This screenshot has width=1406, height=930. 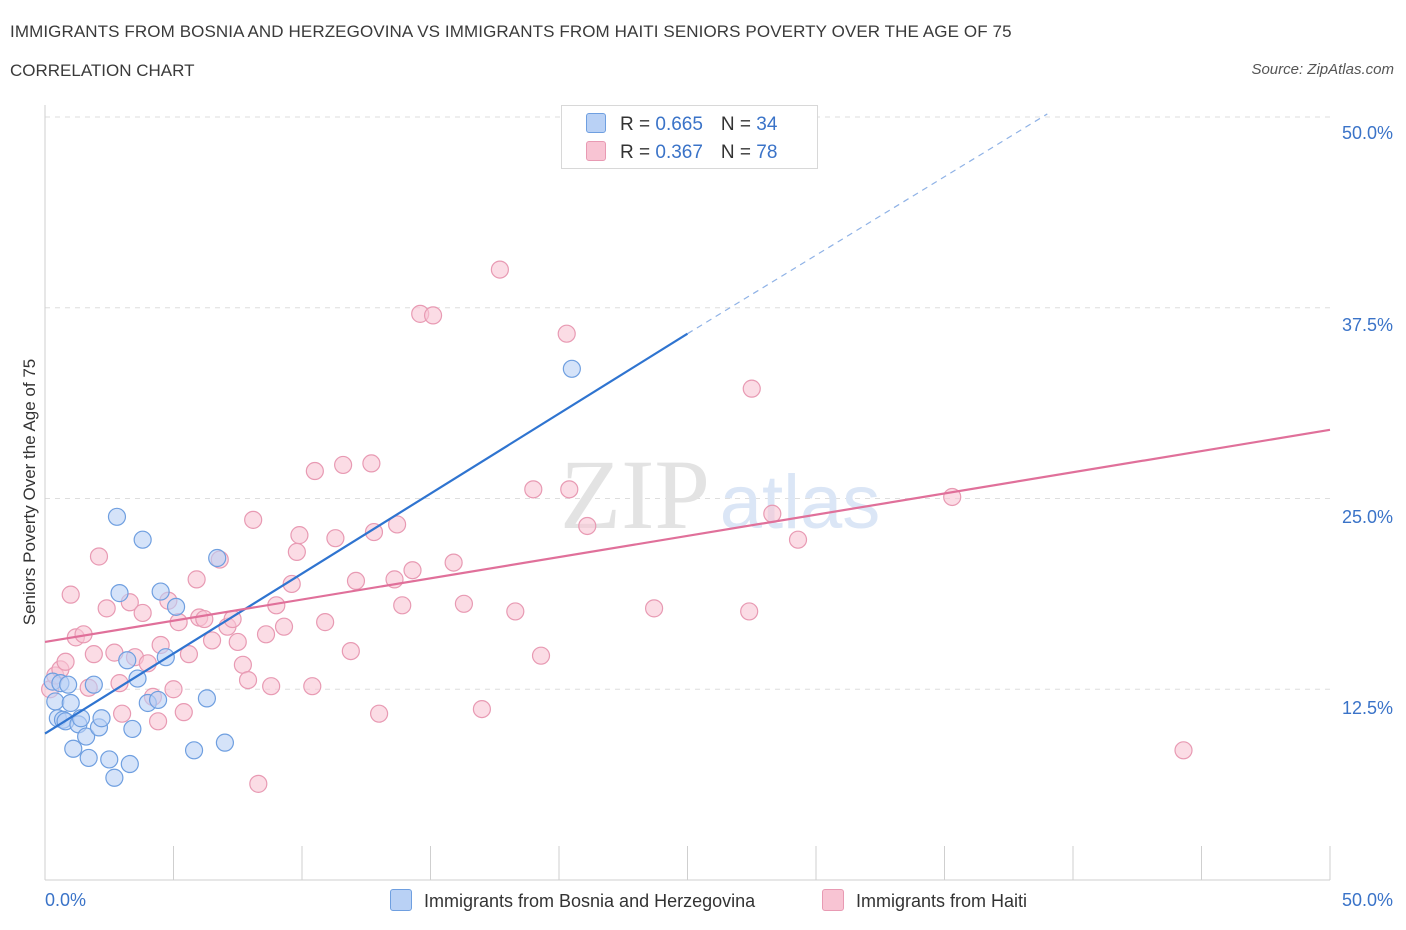 What do you see at coordinates (596, 151) in the screenshot?
I see `legend-swatch-haiti` at bounding box center [596, 151].